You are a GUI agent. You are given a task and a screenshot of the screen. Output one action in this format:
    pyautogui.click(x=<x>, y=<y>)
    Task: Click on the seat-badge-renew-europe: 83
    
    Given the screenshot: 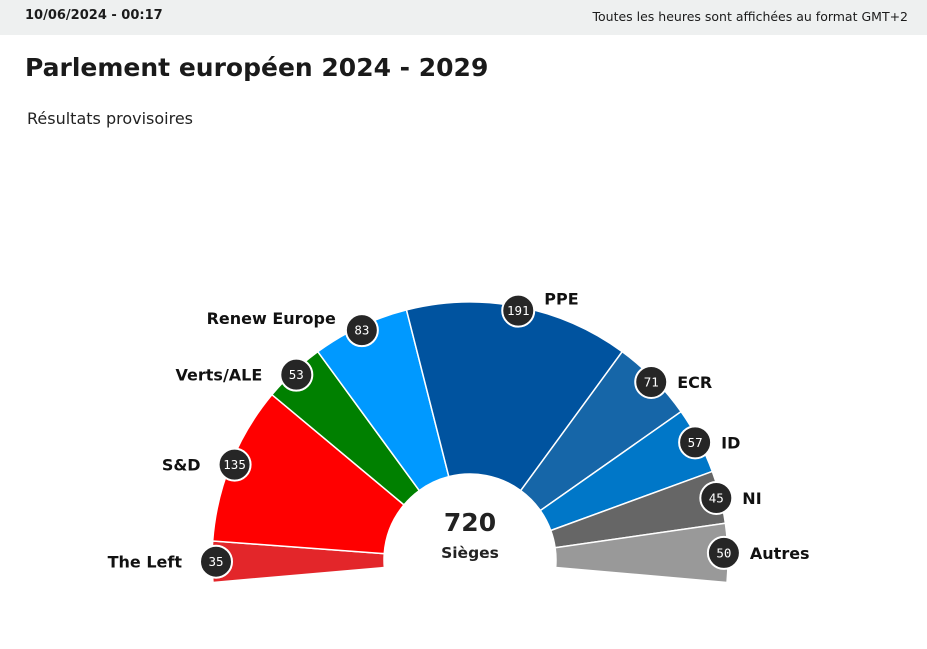 What is the action you would take?
    pyautogui.click(x=361, y=330)
    